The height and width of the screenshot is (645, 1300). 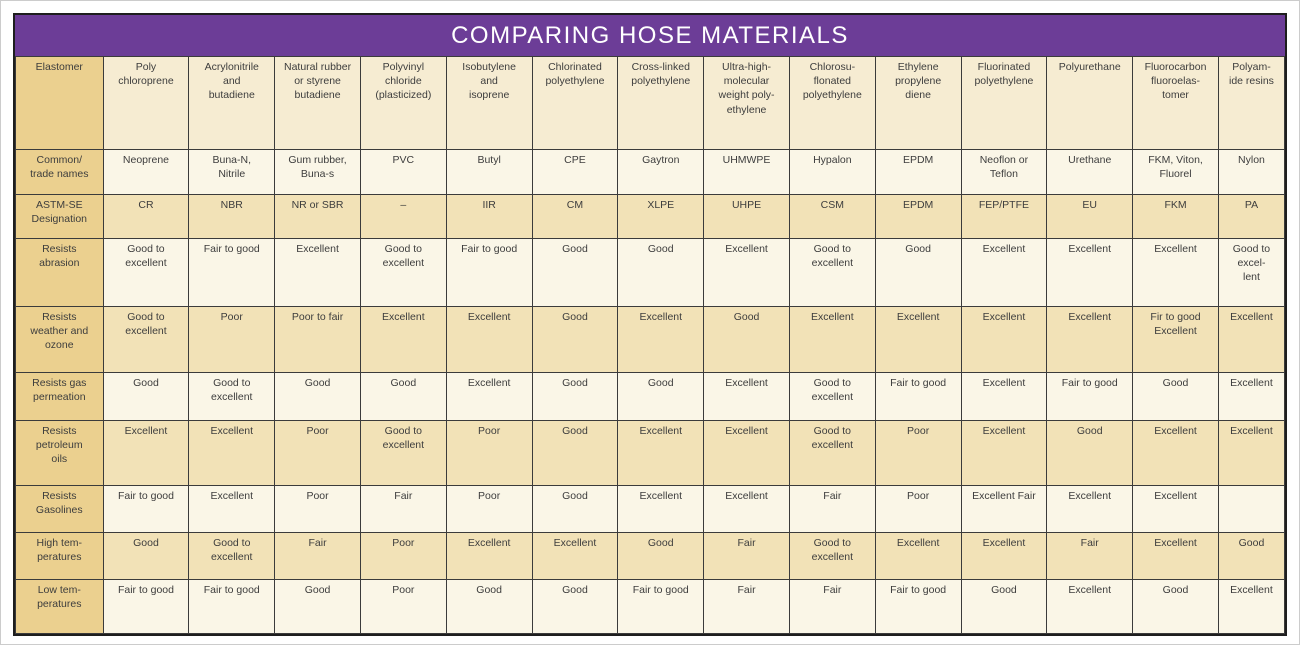 I want to click on table-cell: Neoprene, so click(x=146, y=172).